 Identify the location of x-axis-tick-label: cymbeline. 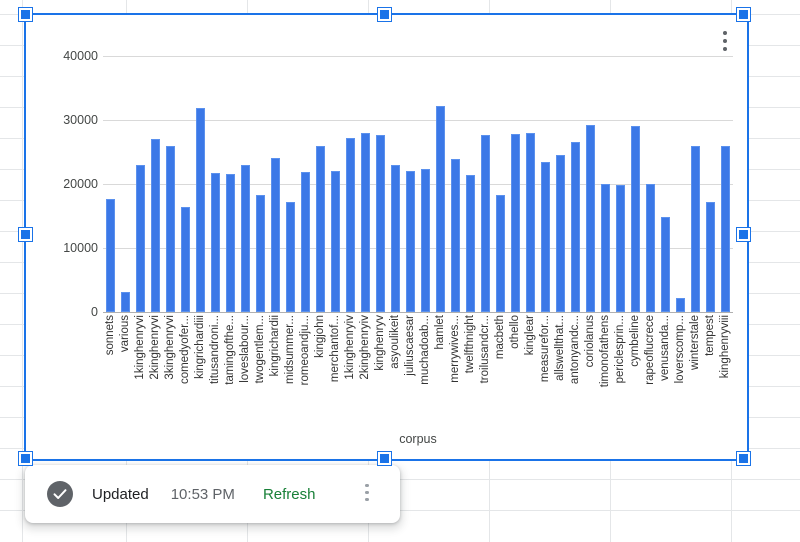
(634, 341).